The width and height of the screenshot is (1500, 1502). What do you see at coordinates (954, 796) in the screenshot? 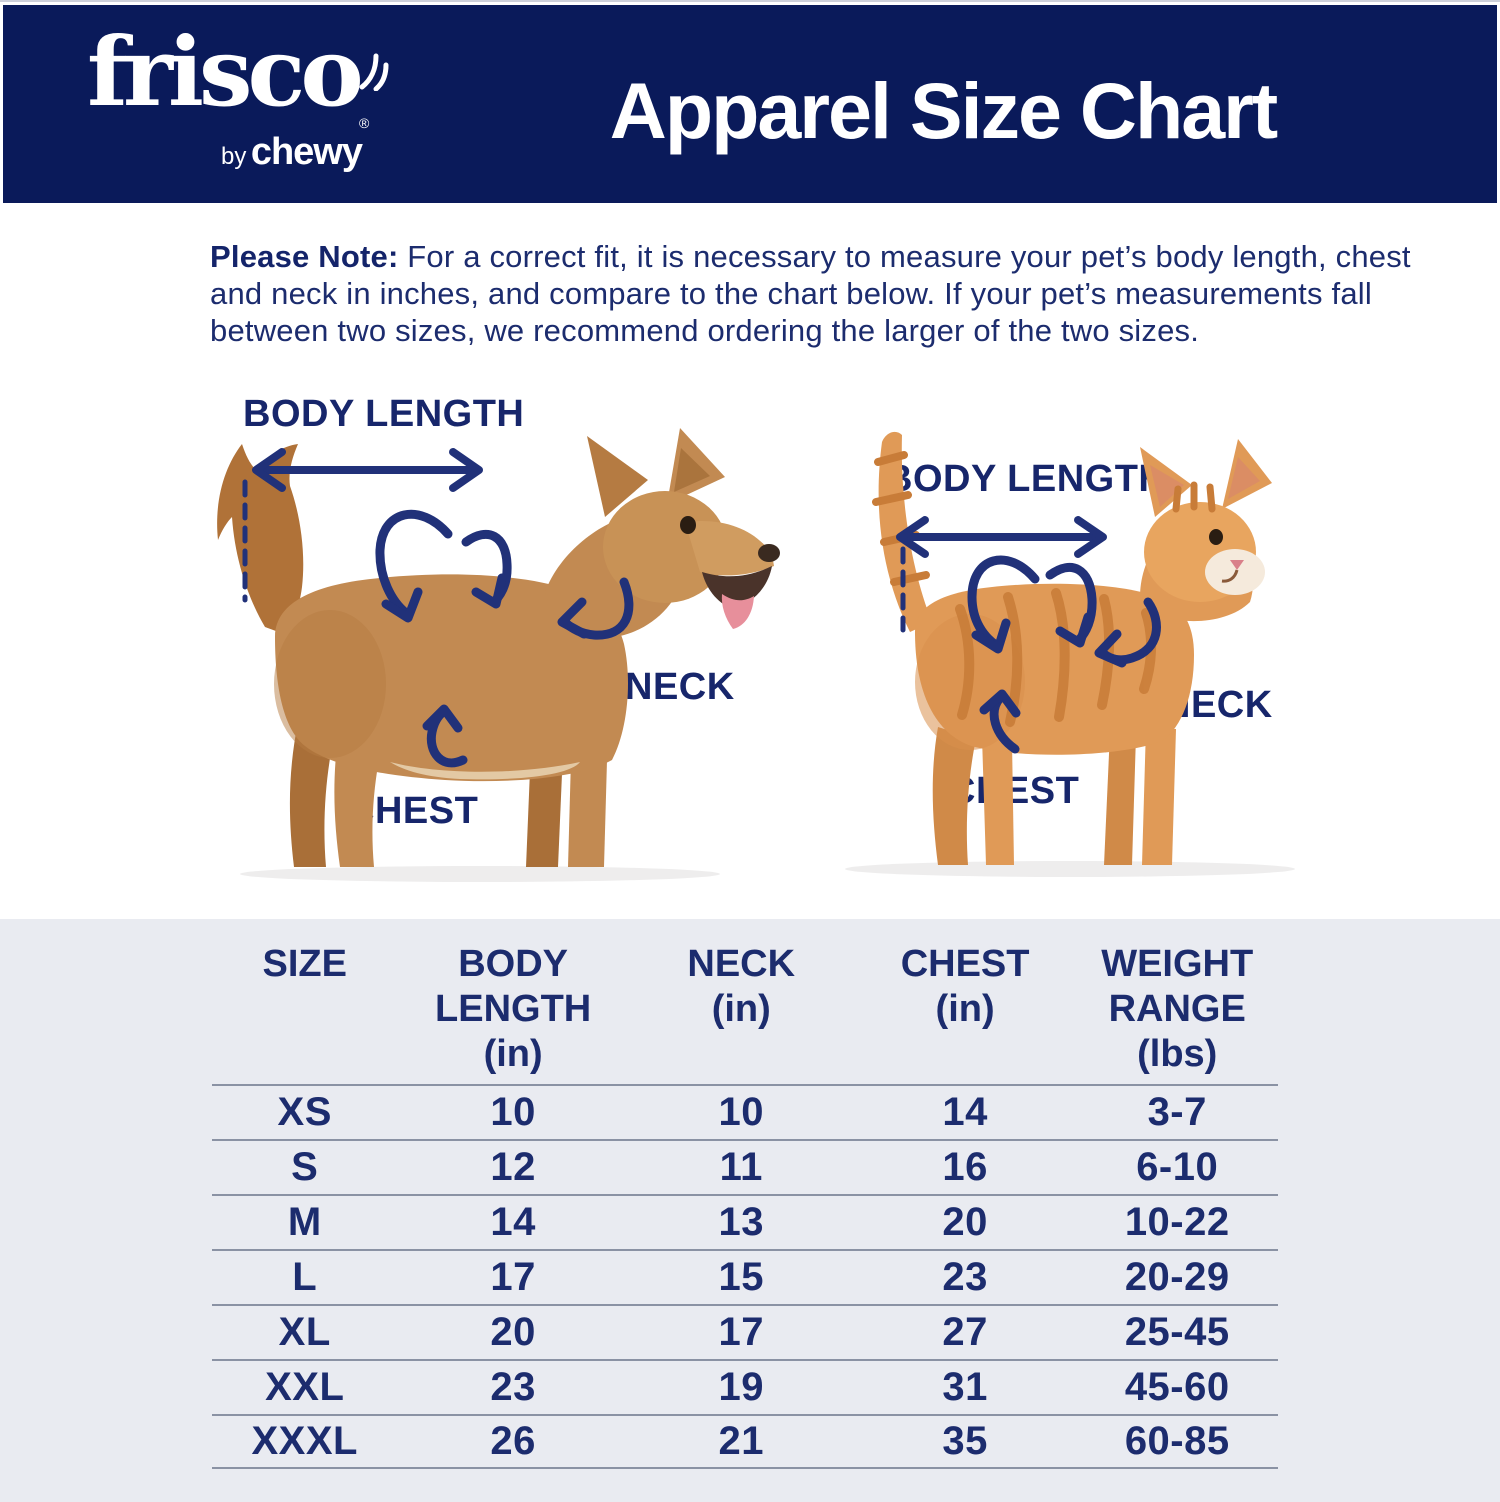
I see `cat-rear-leg-far` at bounding box center [954, 796].